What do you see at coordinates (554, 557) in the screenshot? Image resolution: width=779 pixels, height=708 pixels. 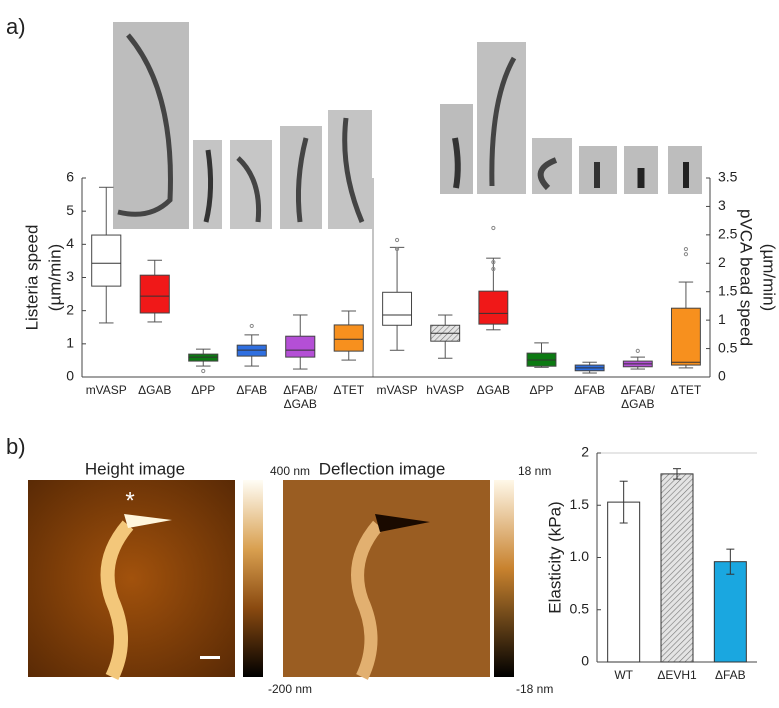 I see `y-axis-label: Elasticity (kPa)` at bounding box center [554, 557].